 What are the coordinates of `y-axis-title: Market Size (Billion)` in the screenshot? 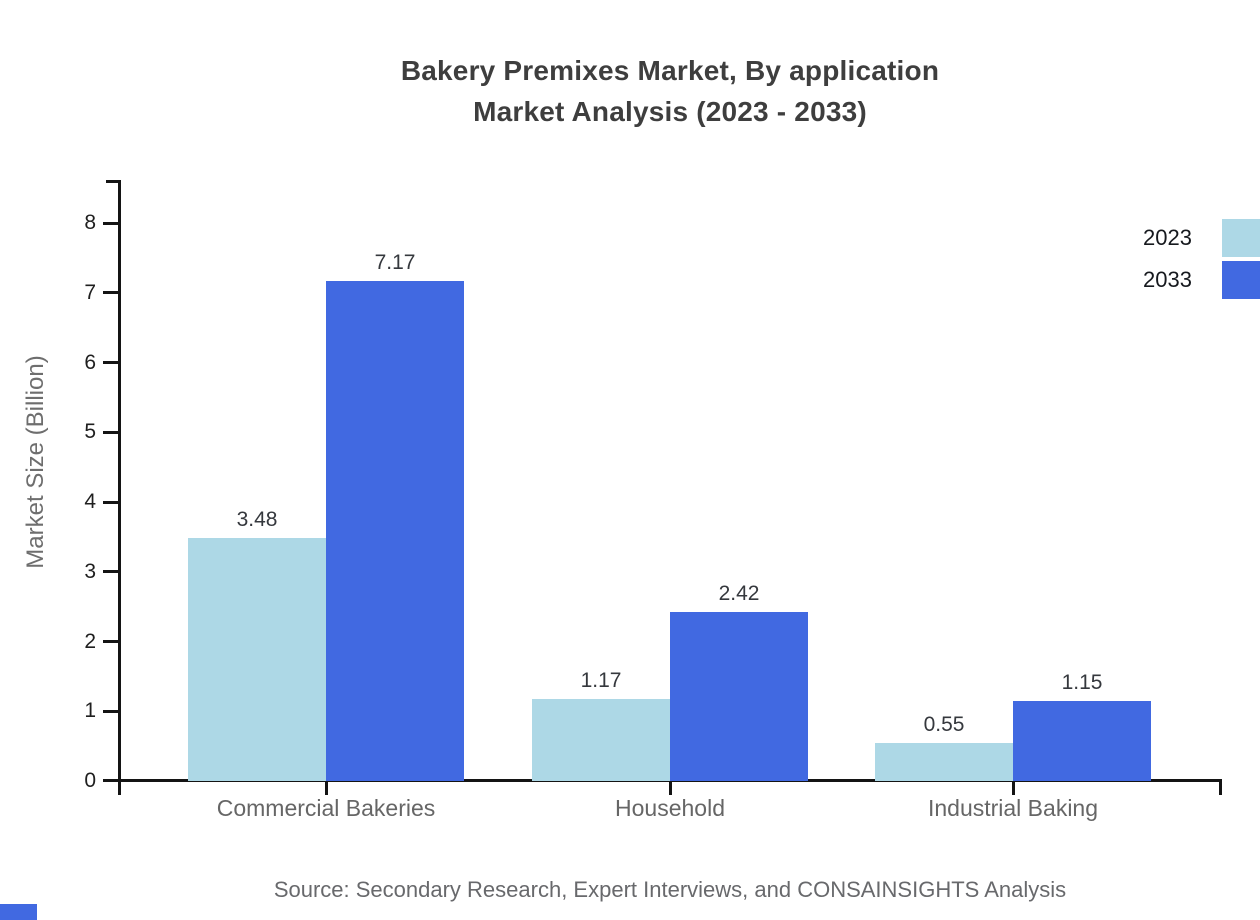 It's located at (35, 462).